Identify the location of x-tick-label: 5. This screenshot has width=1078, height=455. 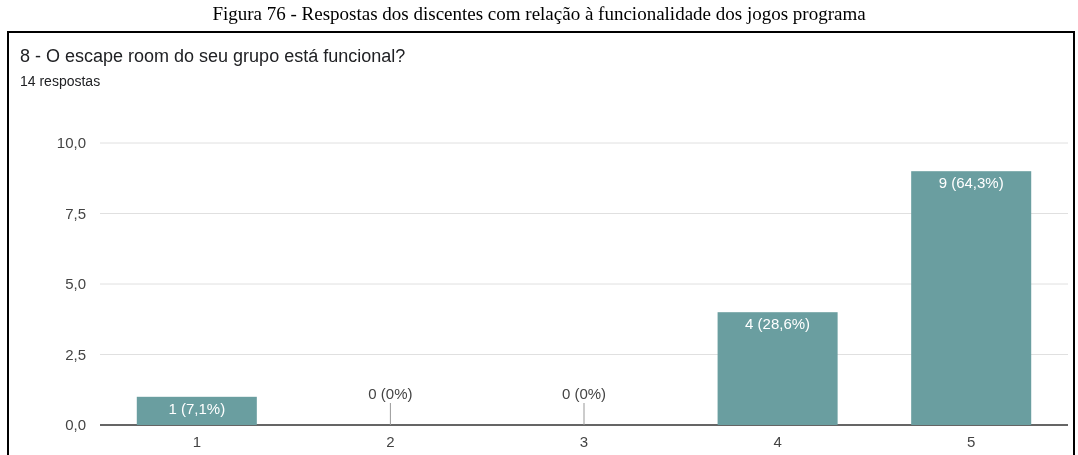
(971, 441).